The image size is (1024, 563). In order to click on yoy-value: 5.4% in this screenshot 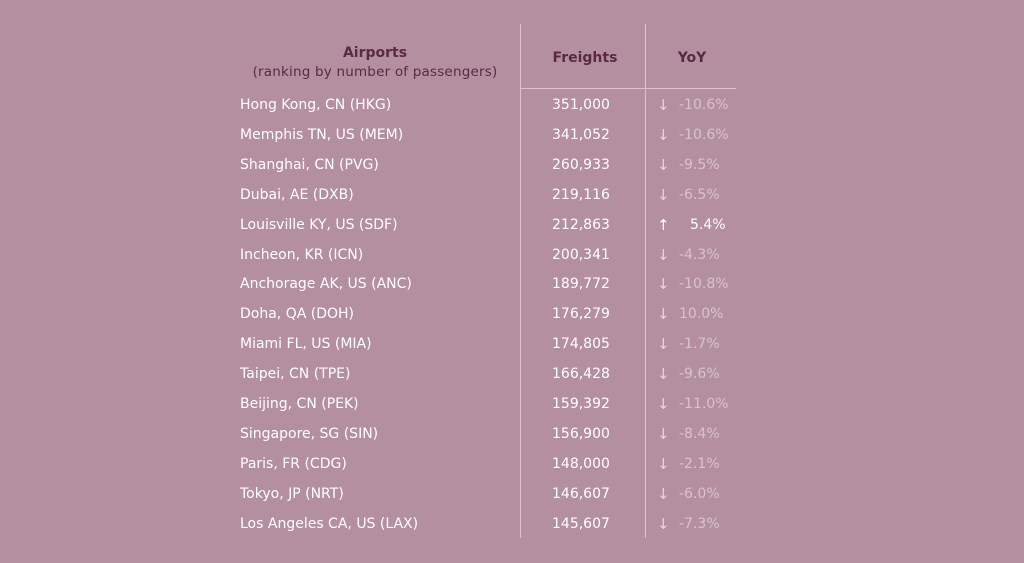, I will do `click(708, 225)`.